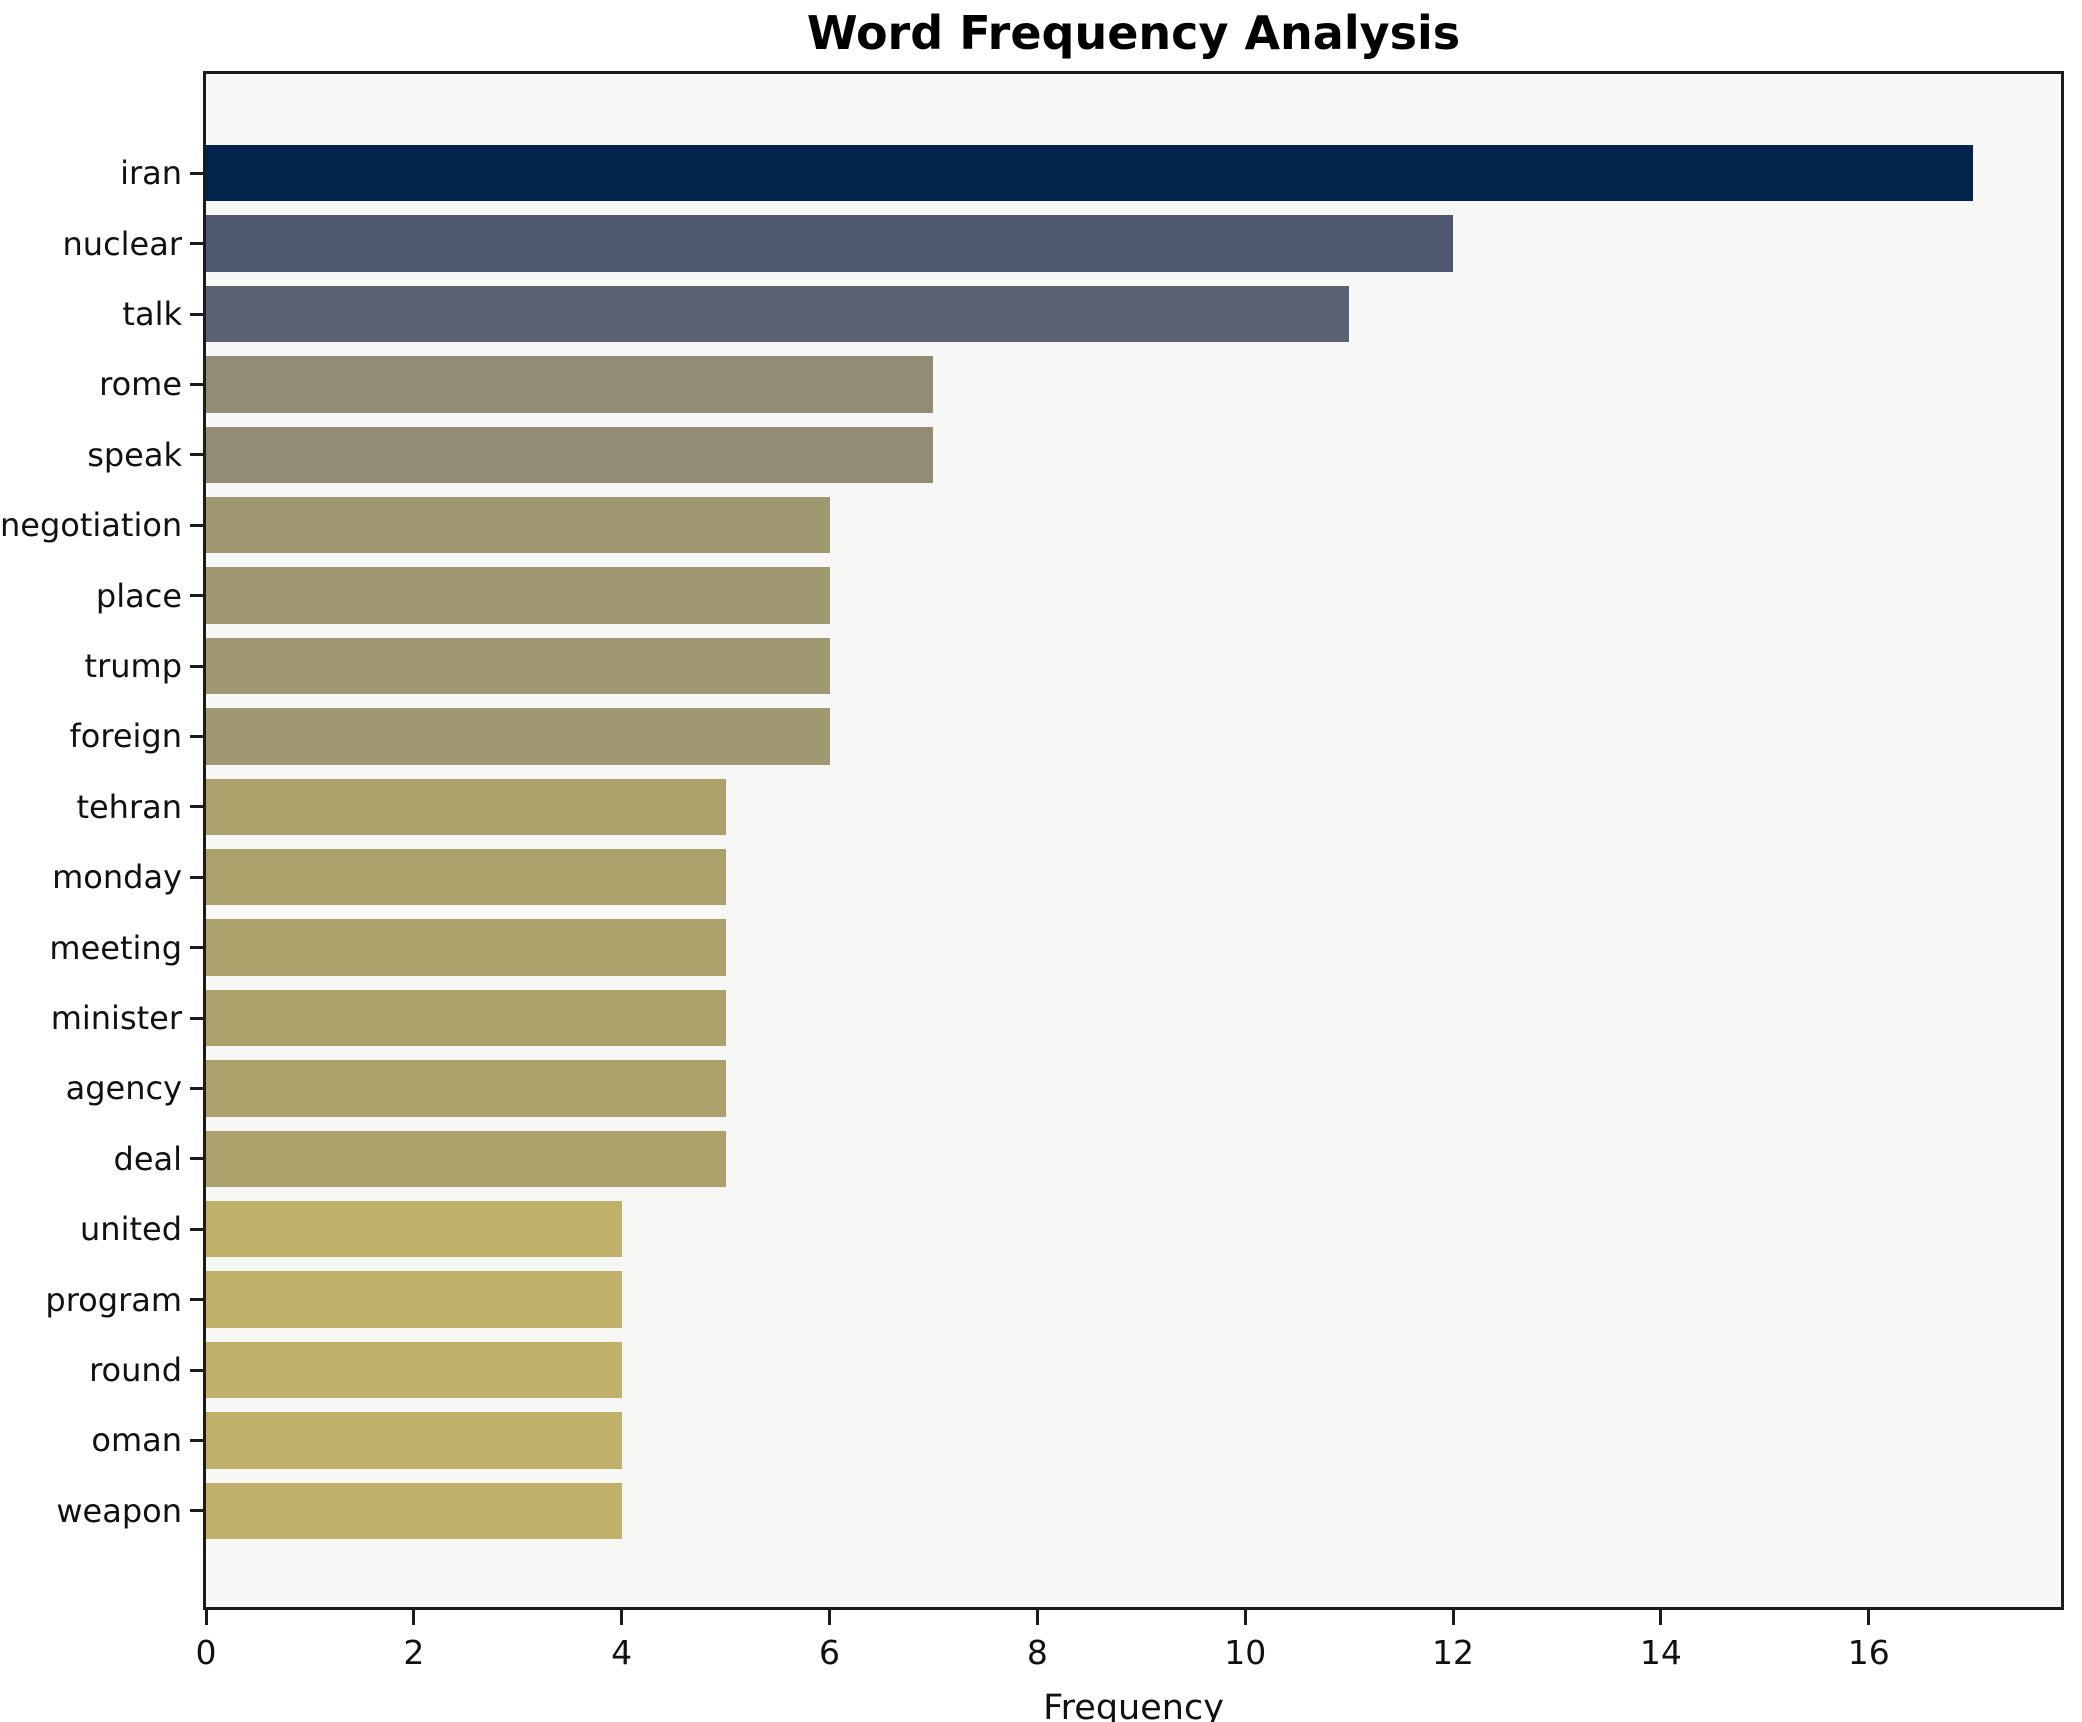 This screenshot has width=2082, height=1722. I want to click on bar-talk, so click(778, 314).